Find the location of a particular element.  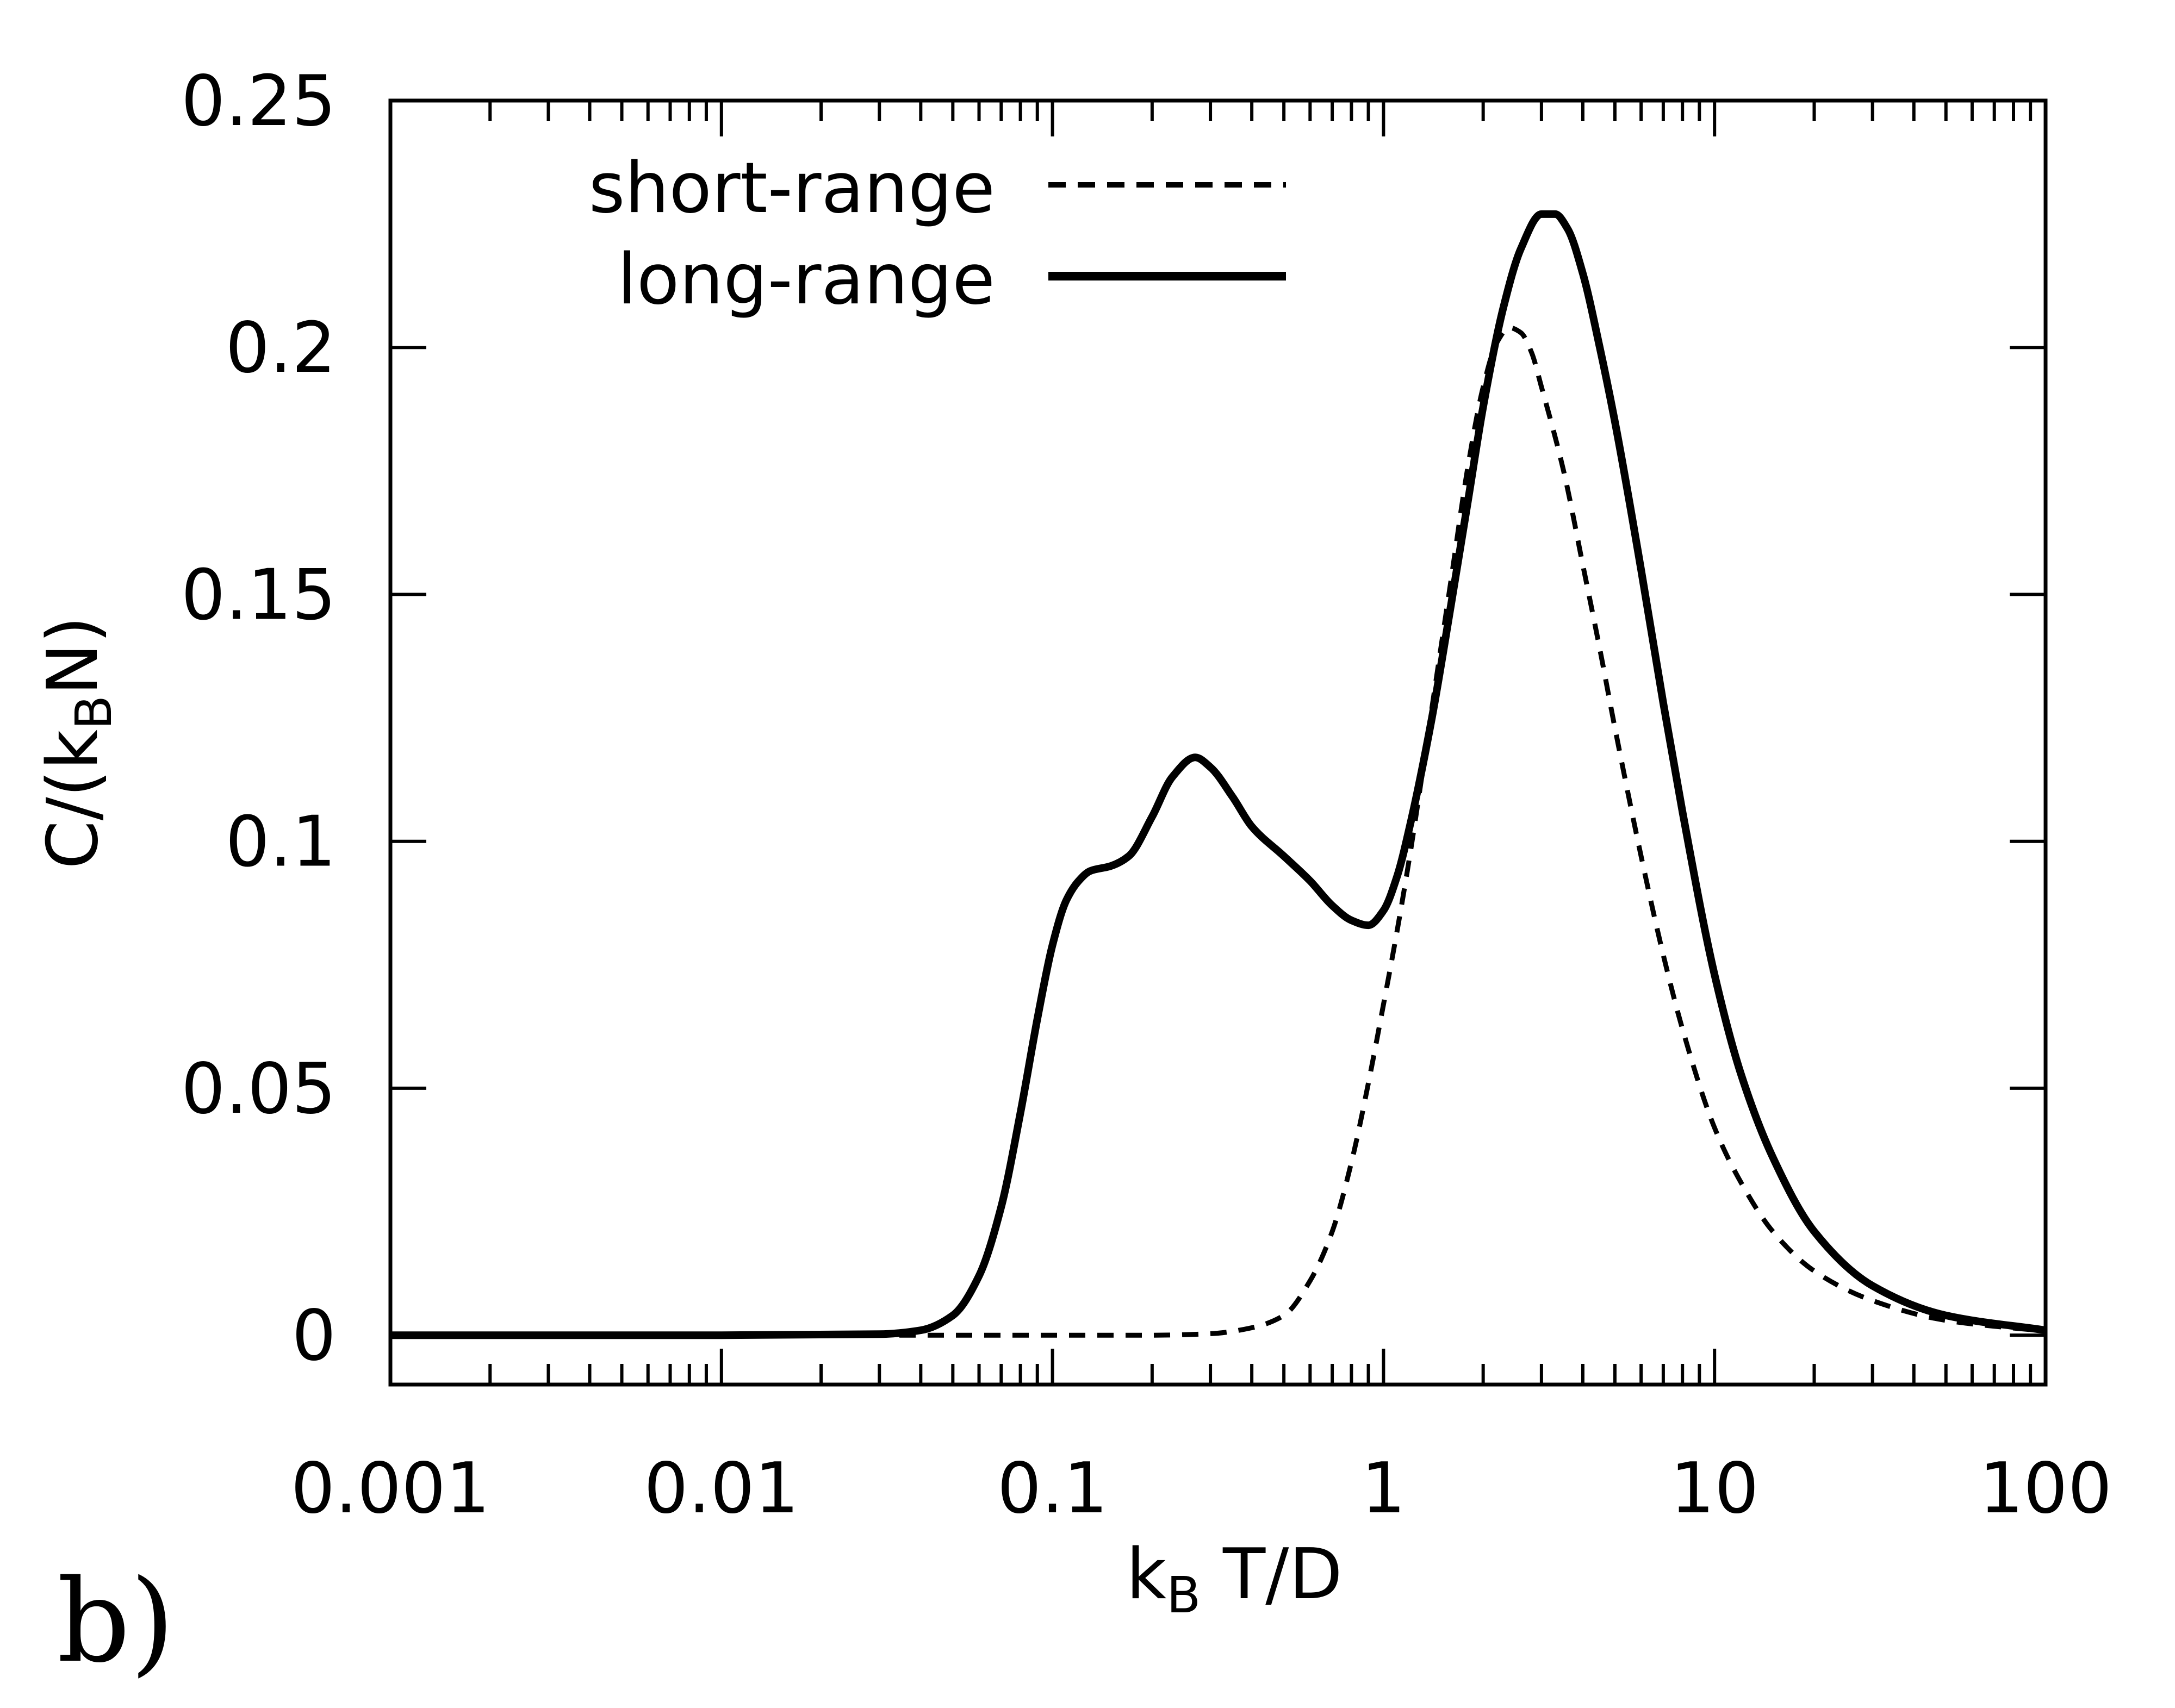

x-tick-label: 0.001 is located at coordinates (390, 1488).